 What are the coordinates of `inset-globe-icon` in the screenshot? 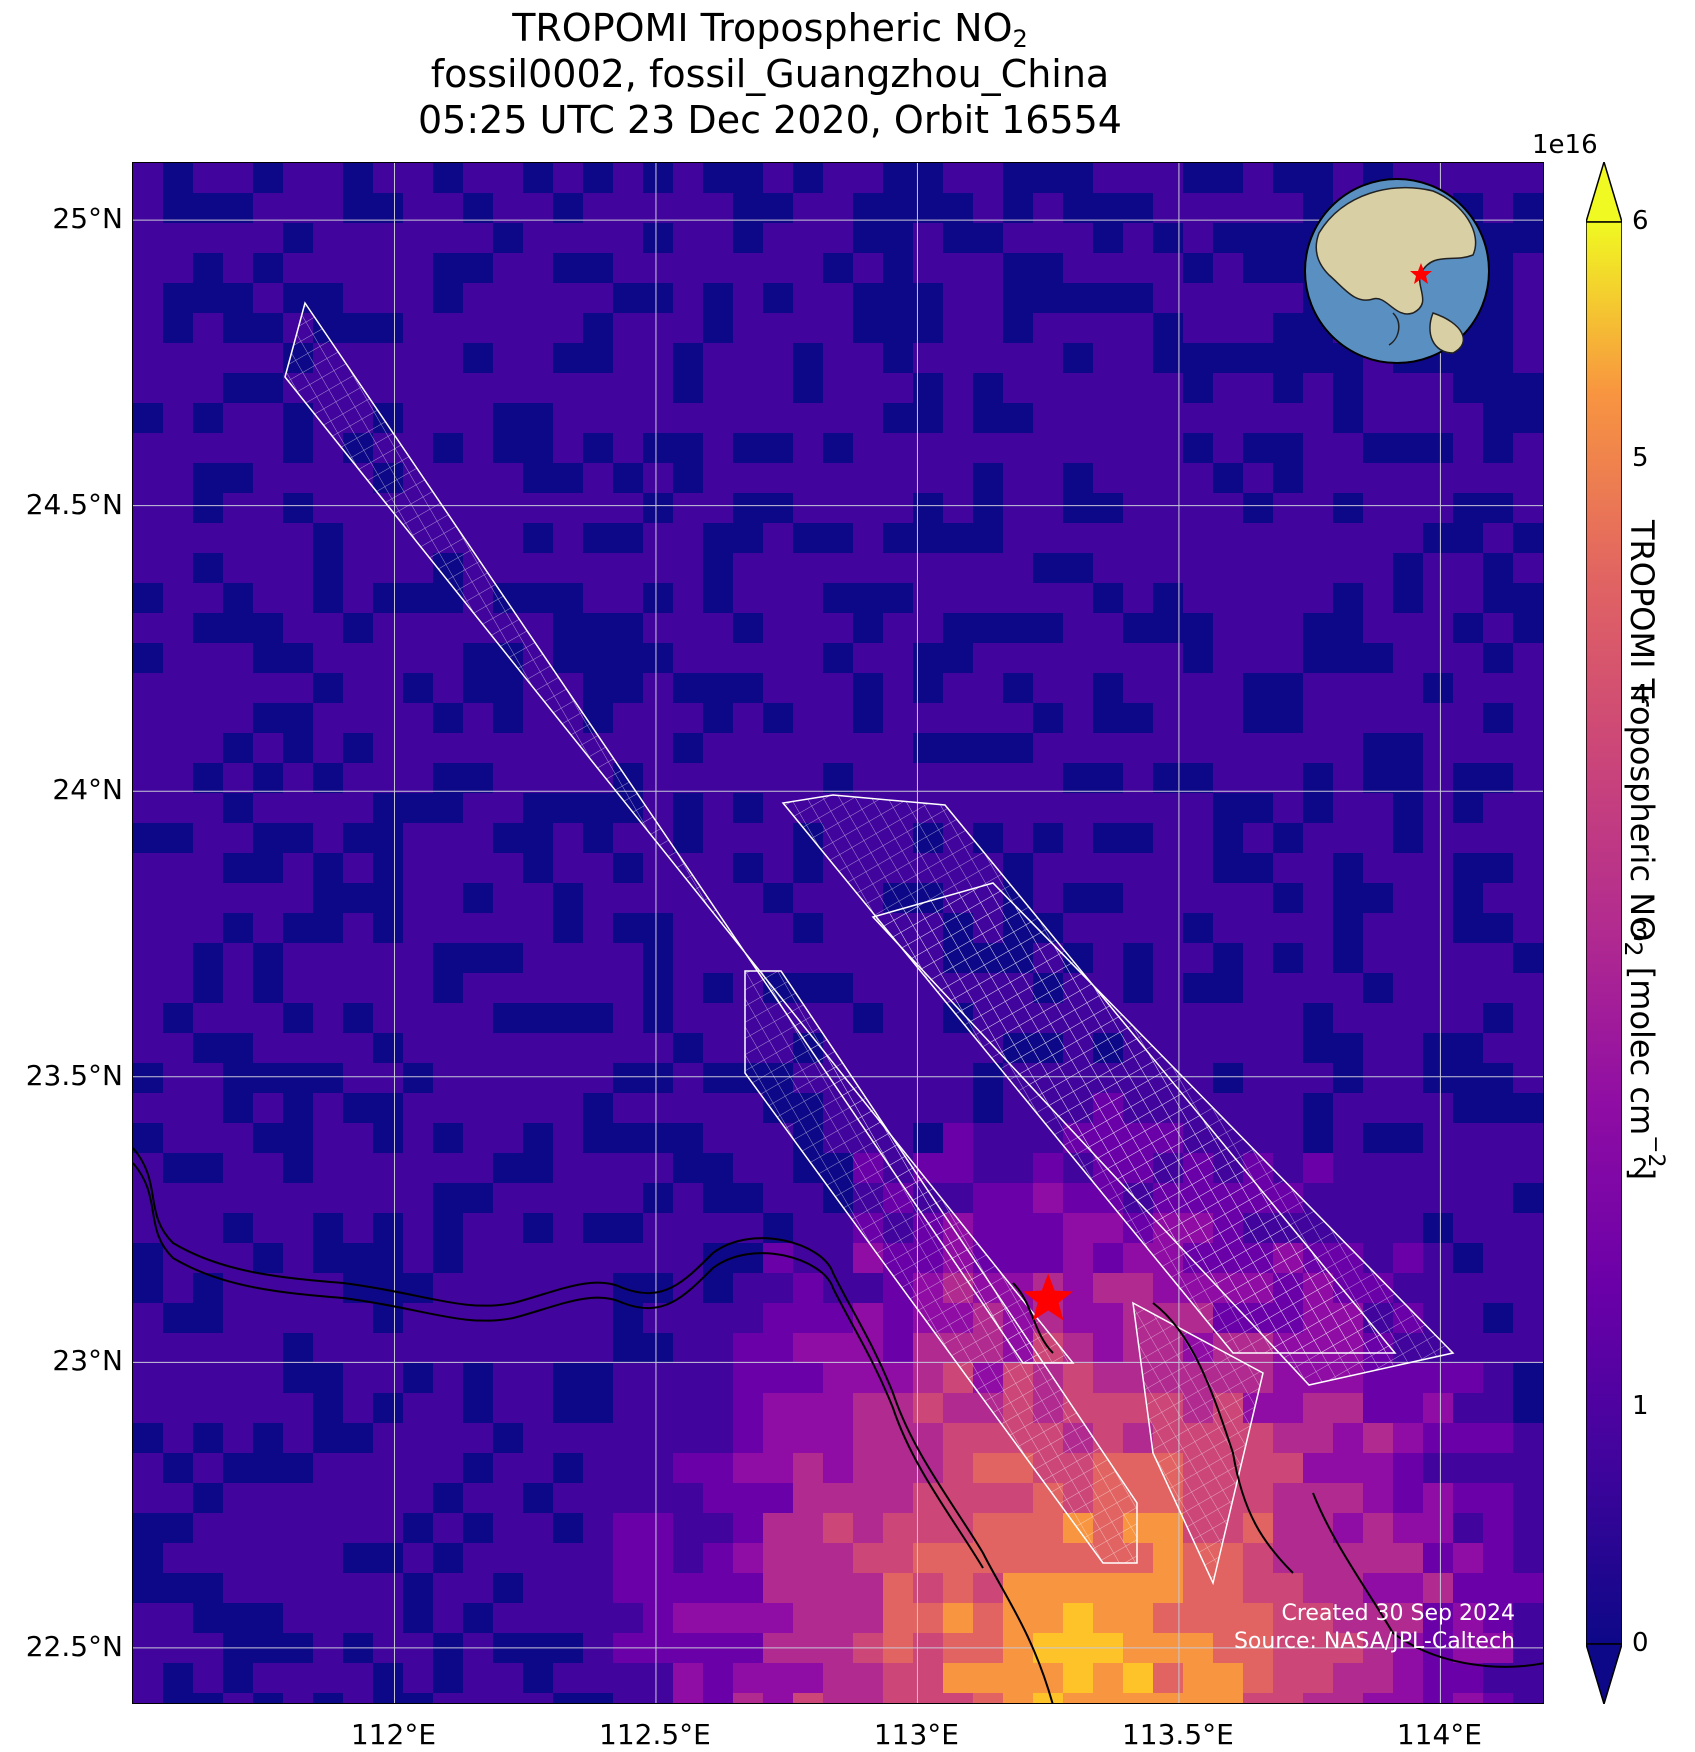 It's located at (1397, 271).